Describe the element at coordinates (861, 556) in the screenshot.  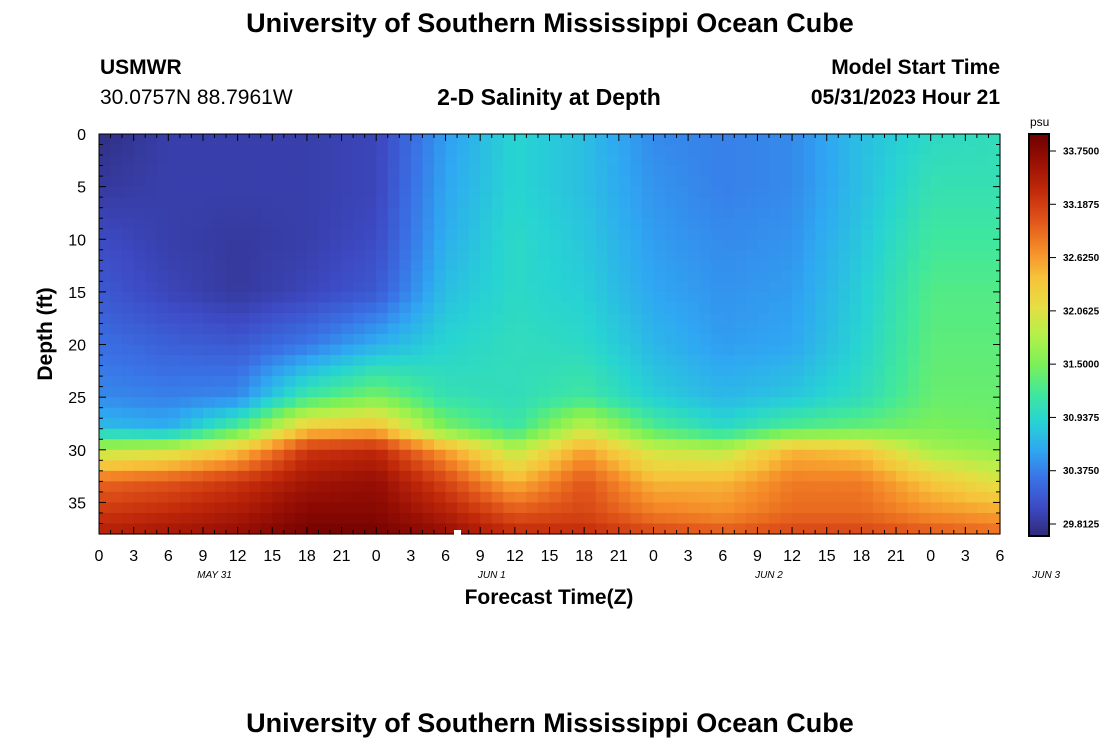
I see `x-tick-label: 18` at that location.